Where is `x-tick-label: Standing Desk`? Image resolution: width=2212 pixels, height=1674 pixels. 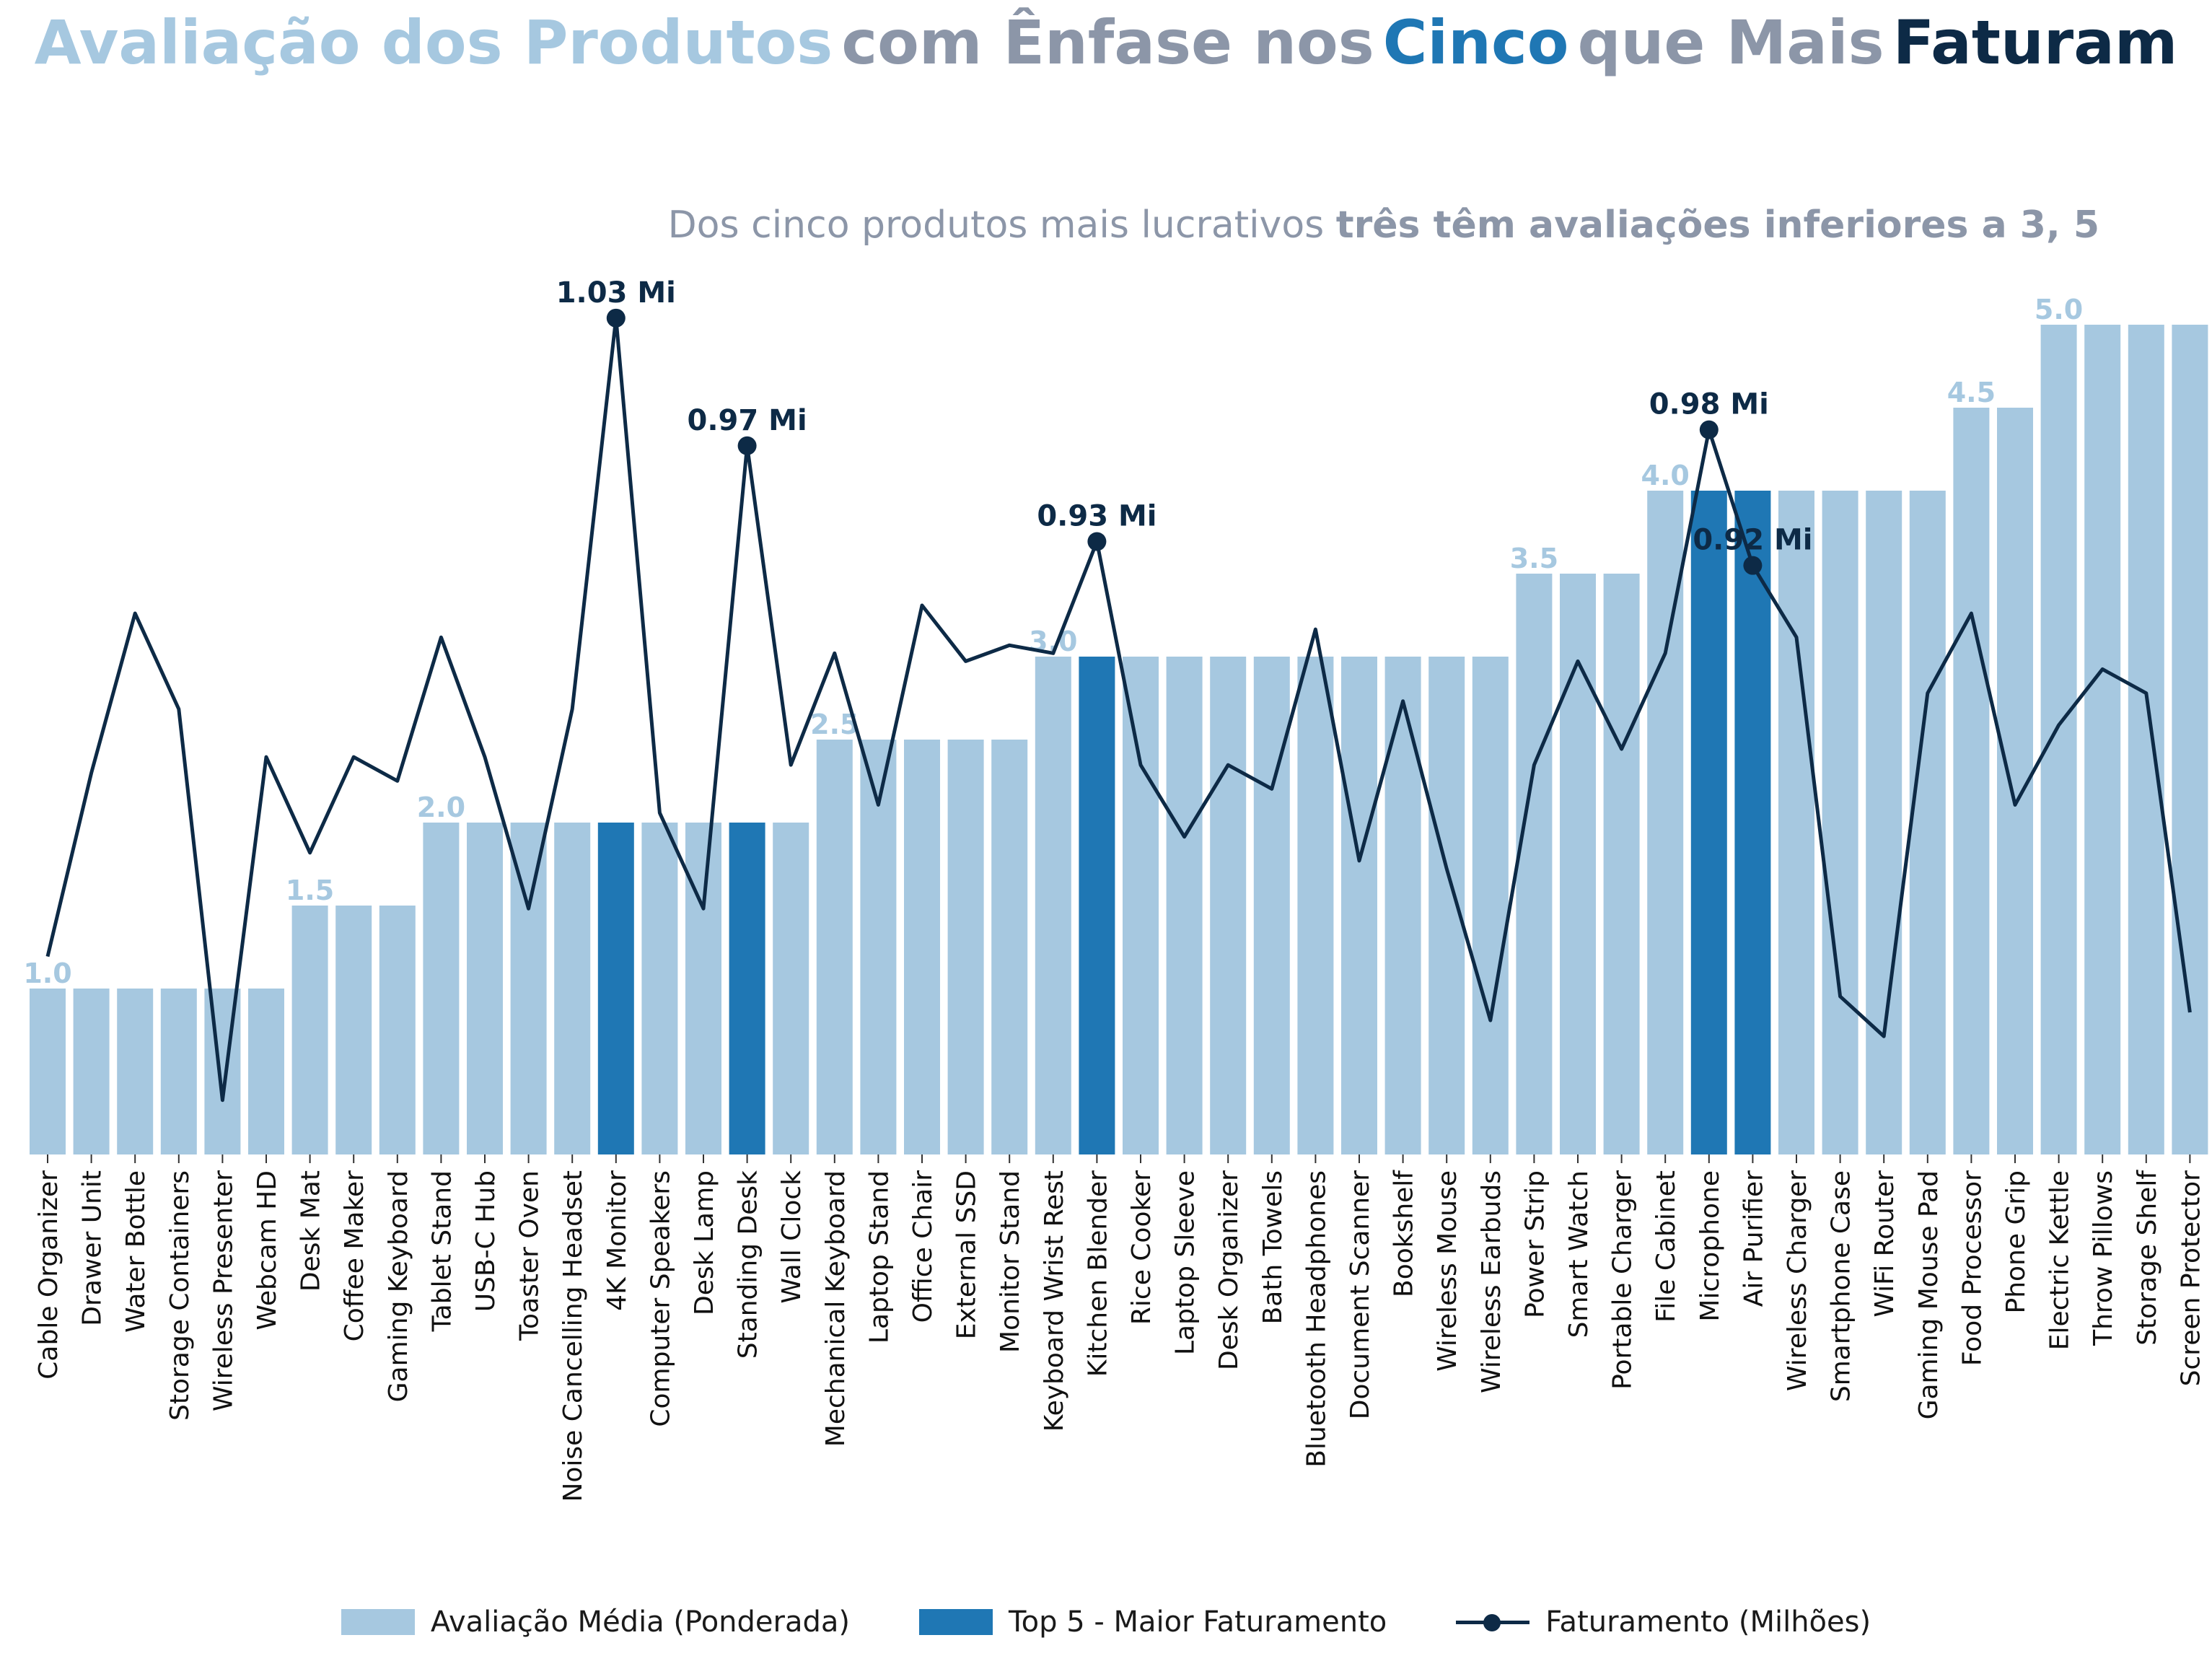
x-tick-label: Standing Desk is located at coordinates (748, 1264).